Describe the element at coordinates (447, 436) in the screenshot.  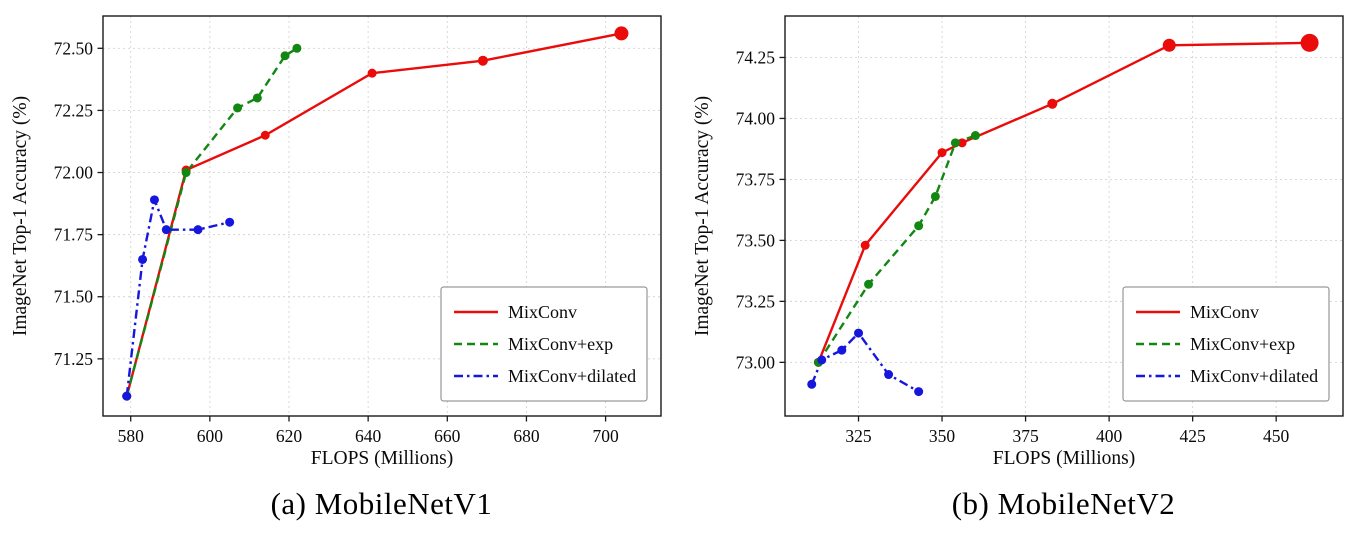
I see `x-tick-label: 660` at that location.